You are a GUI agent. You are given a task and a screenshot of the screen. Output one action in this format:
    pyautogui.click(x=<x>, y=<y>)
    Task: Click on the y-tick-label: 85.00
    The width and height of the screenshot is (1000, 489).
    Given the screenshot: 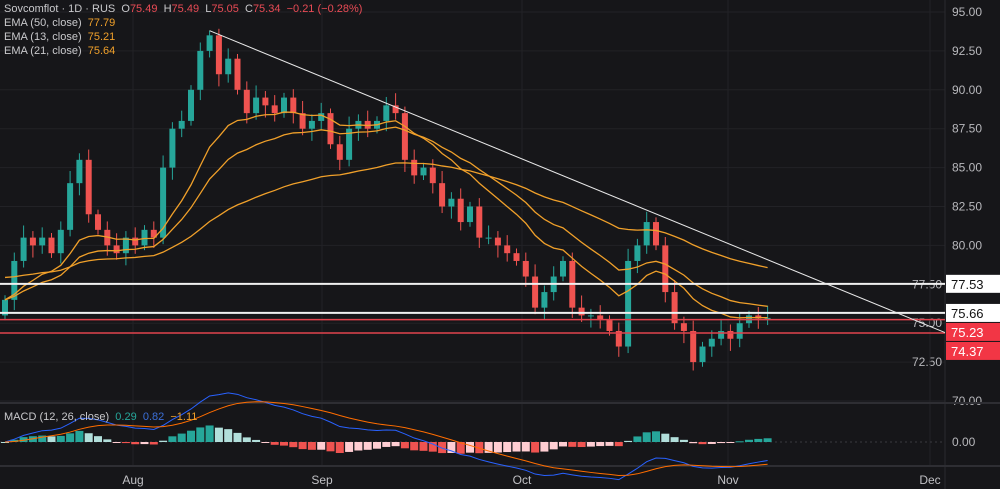 What is the action you would take?
    pyautogui.click(x=967, y=168)
    